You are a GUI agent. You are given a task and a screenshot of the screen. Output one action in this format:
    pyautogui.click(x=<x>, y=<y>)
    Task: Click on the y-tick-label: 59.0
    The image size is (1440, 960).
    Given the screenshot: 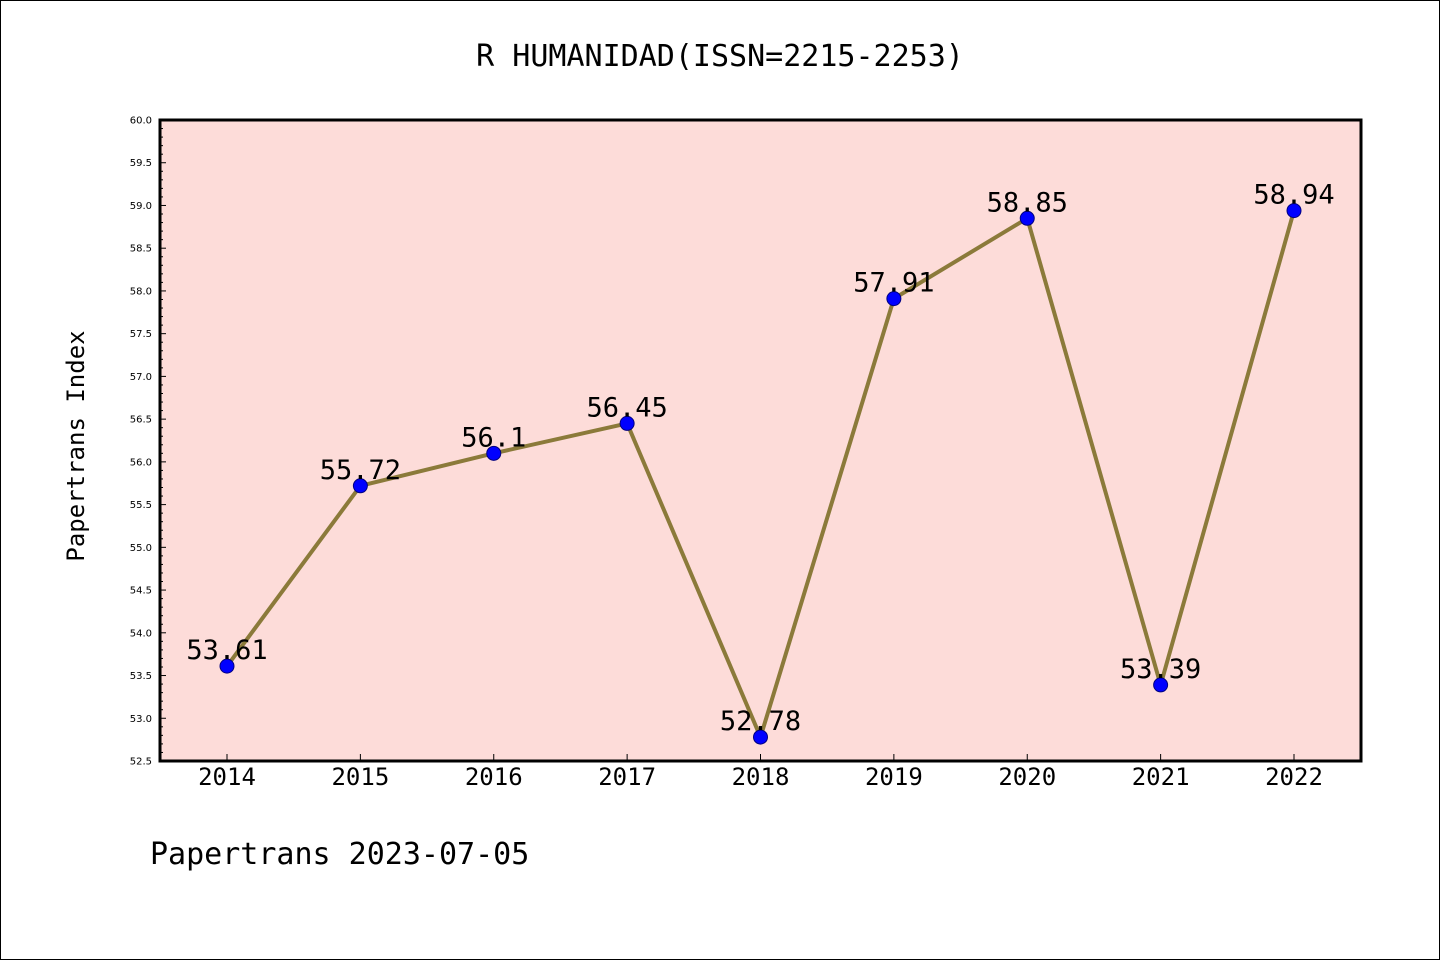 What is the action you would take?
    pyautogui.click(x=141, y=206)
    